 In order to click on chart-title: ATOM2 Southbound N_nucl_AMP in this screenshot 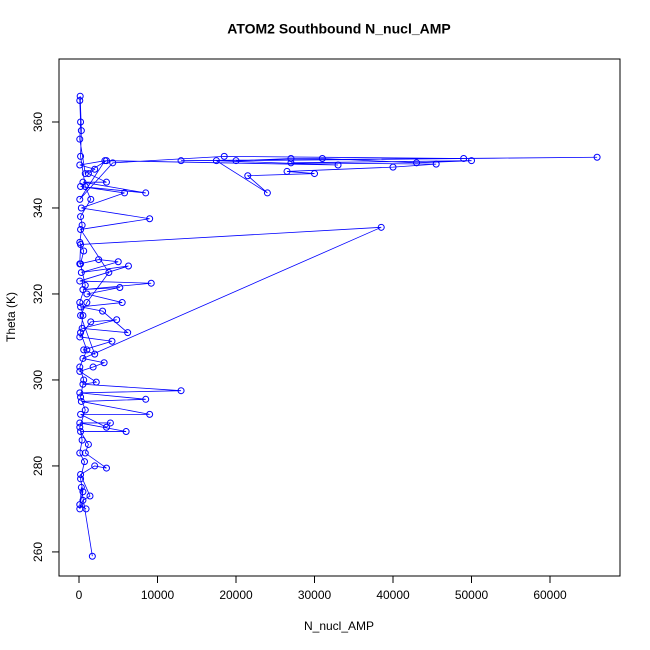, I will do `click(338, 29)`.